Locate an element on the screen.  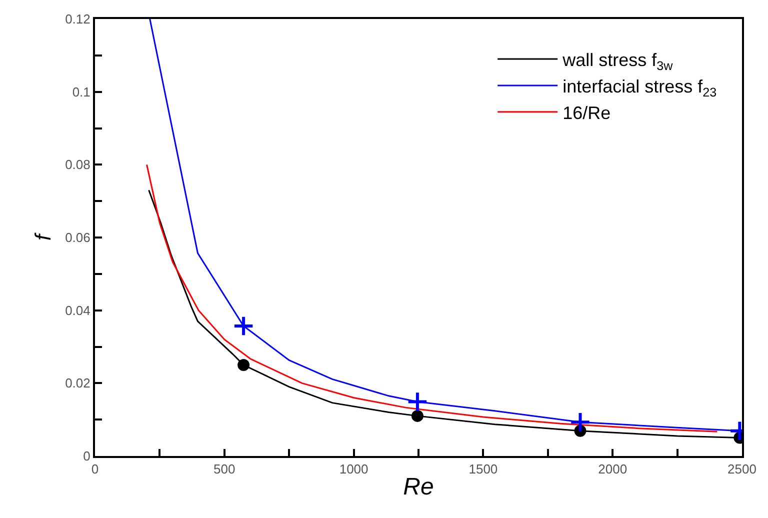
y-tick-label: 0.06 is located at coordinates (77, 238).